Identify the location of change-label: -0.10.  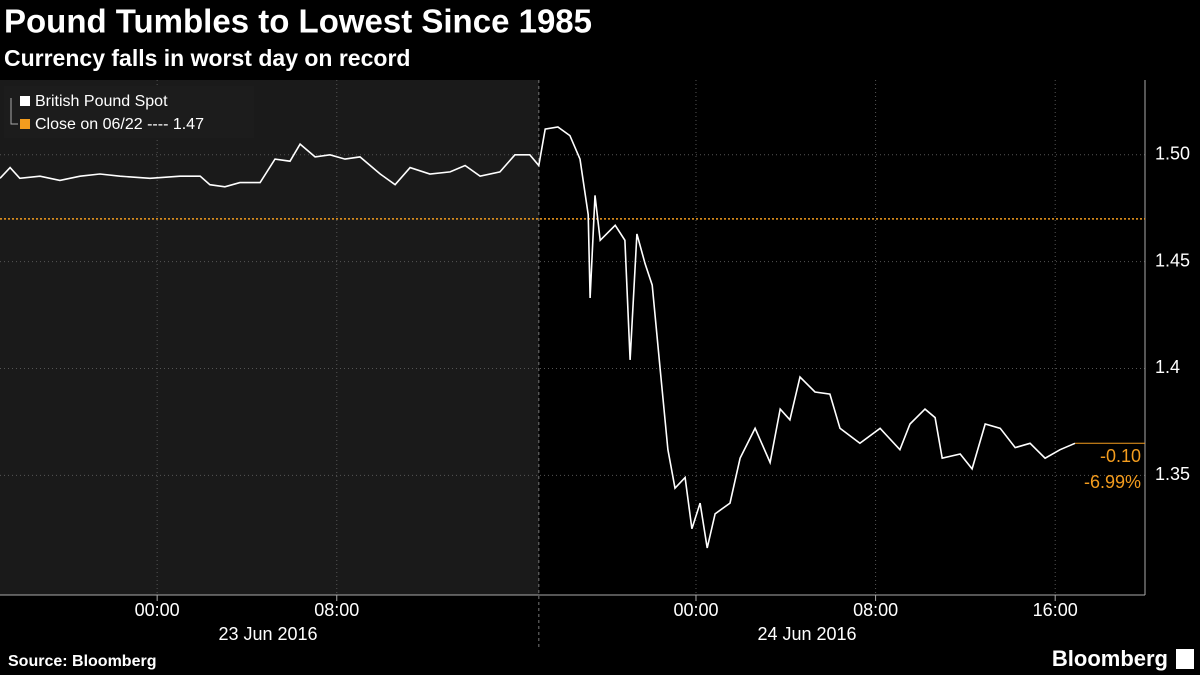
(1120, 456).